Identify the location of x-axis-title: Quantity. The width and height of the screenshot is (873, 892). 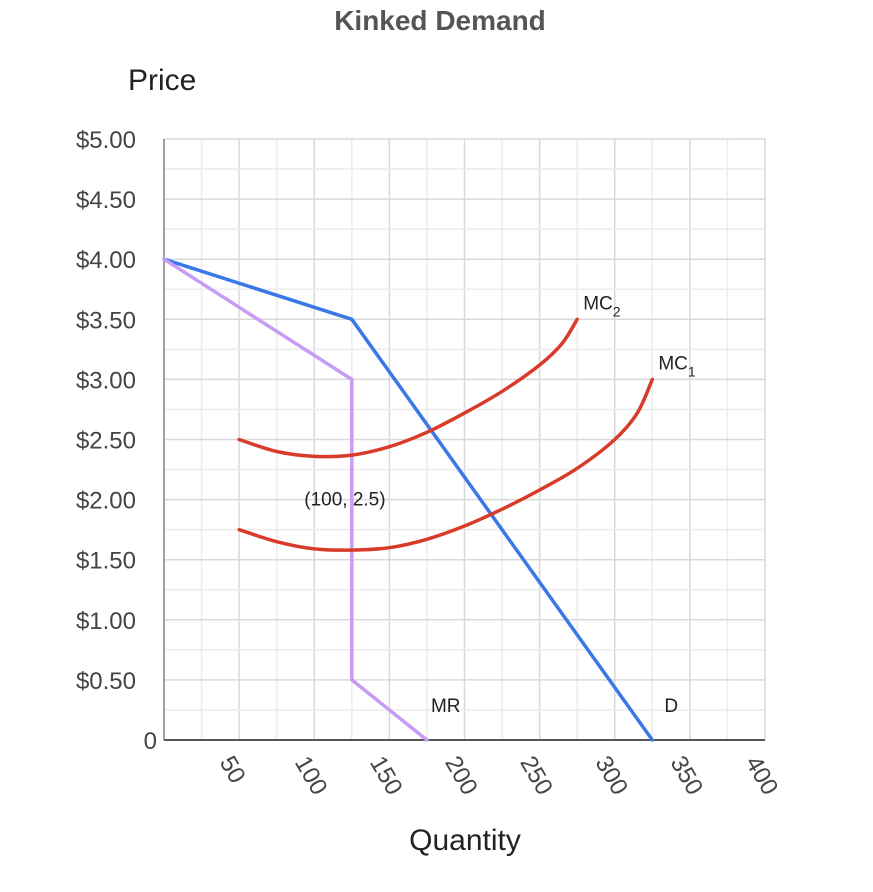
(465, 840).